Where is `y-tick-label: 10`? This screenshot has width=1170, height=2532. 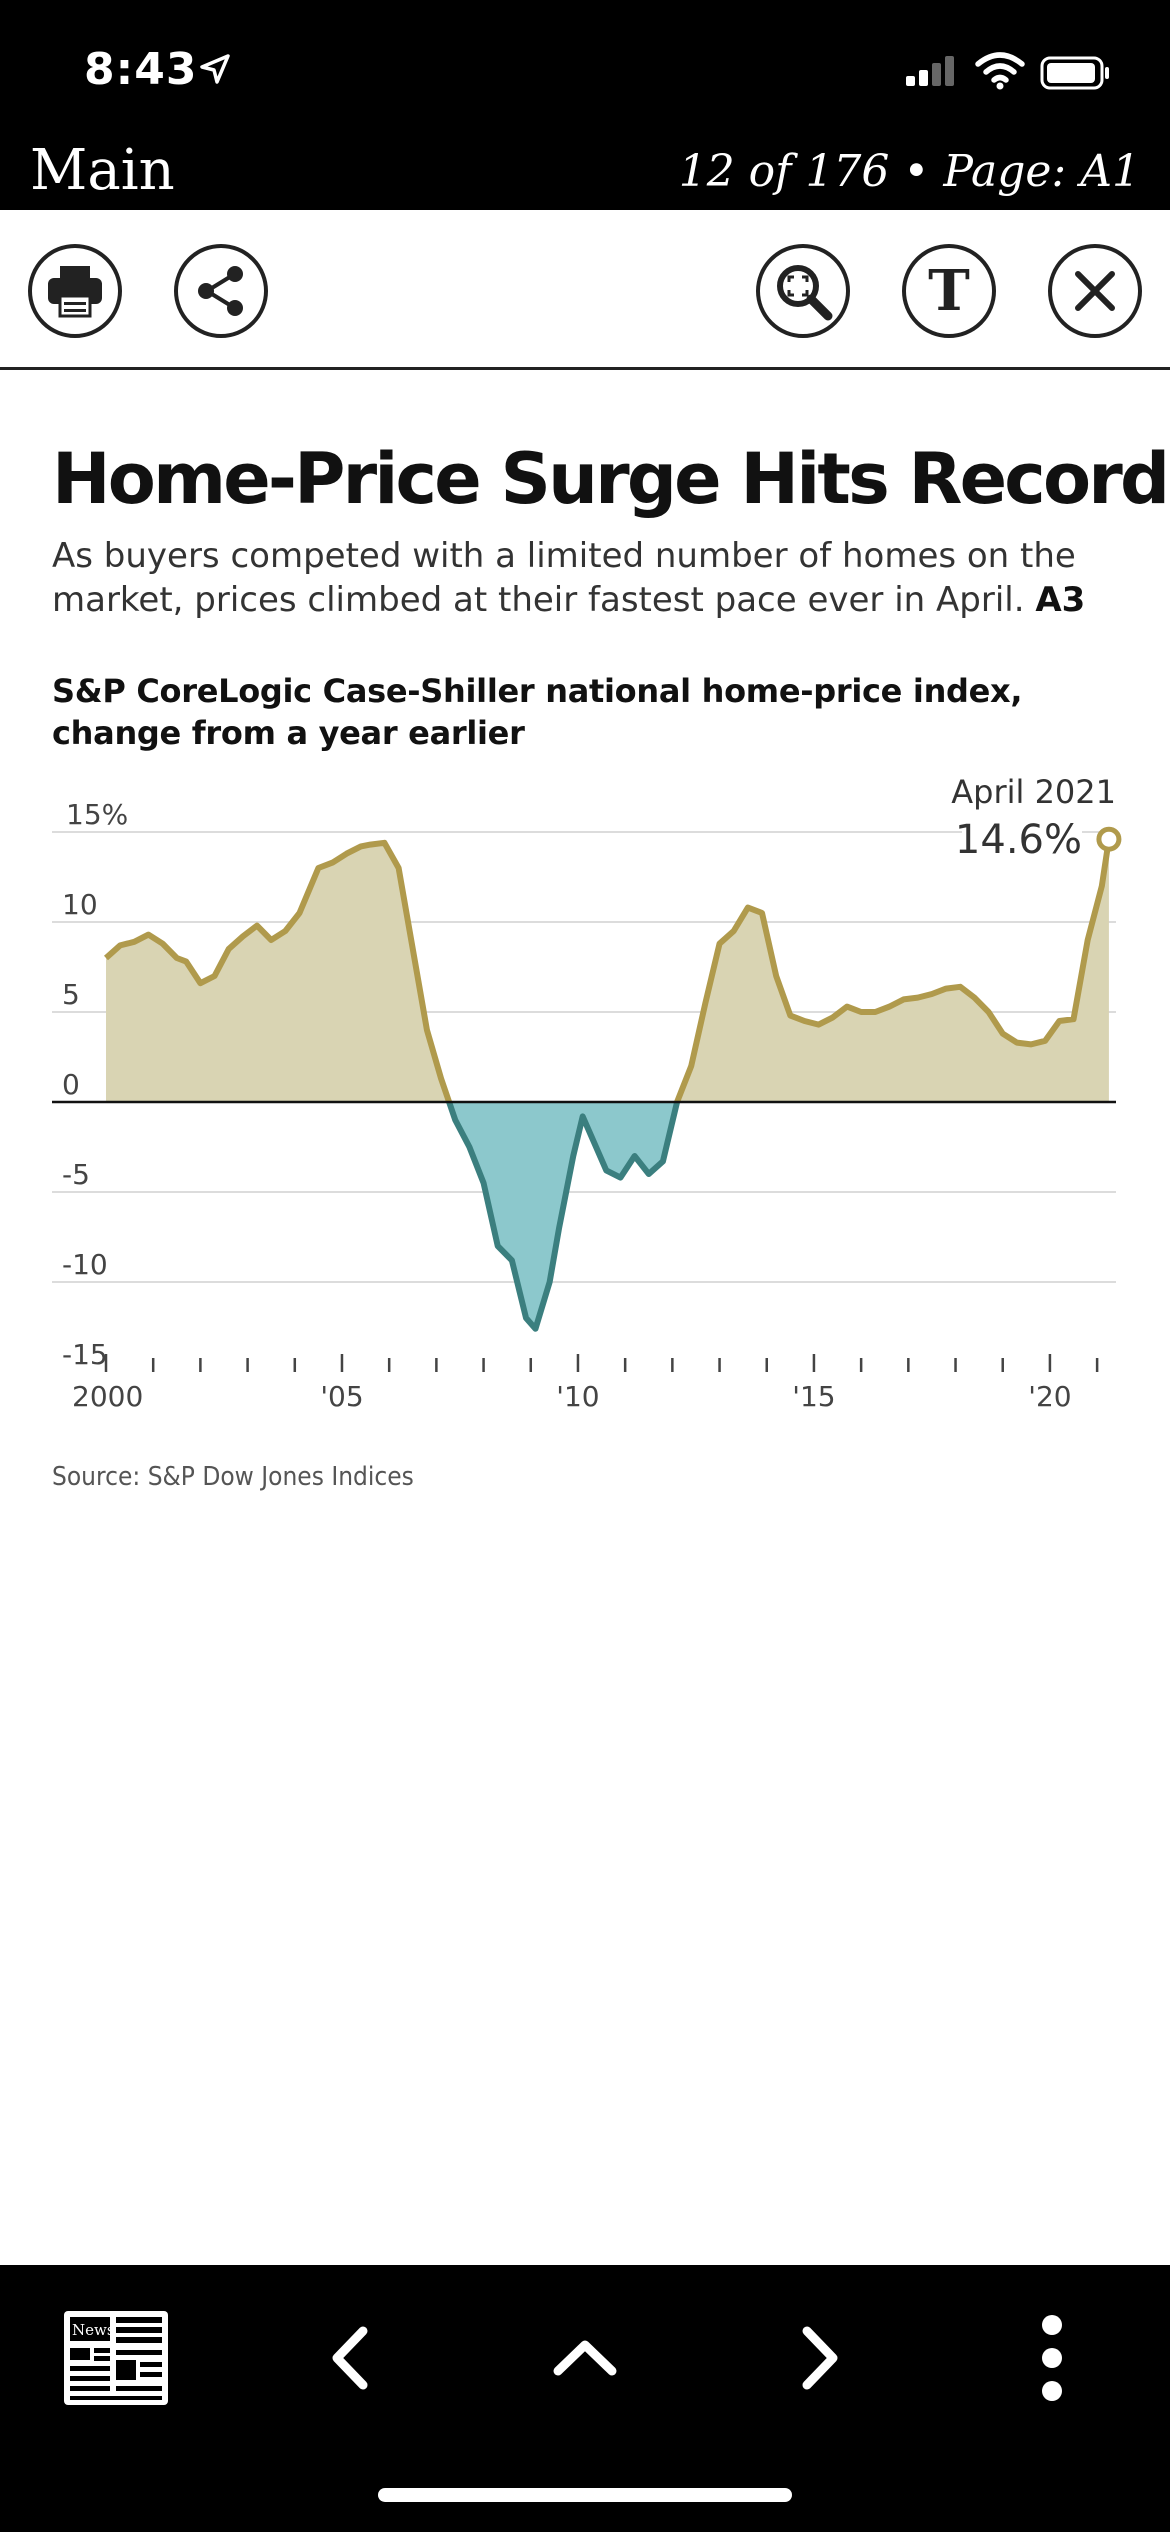
y-tick-label: 10 is located at coordinates (80, 904).